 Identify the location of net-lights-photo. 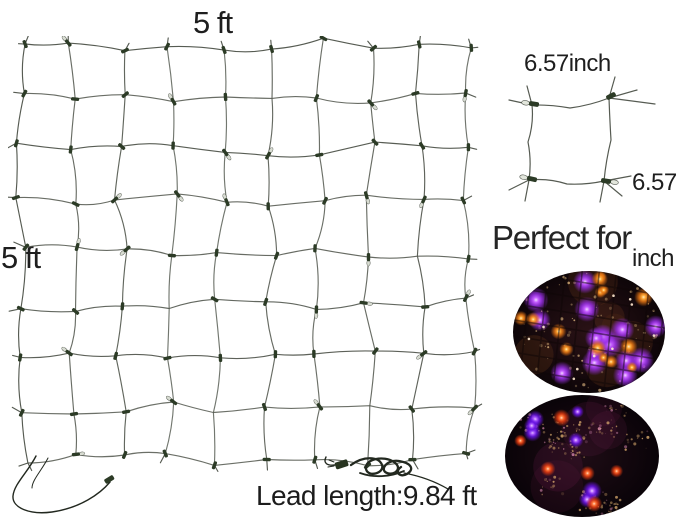
(589, 332).